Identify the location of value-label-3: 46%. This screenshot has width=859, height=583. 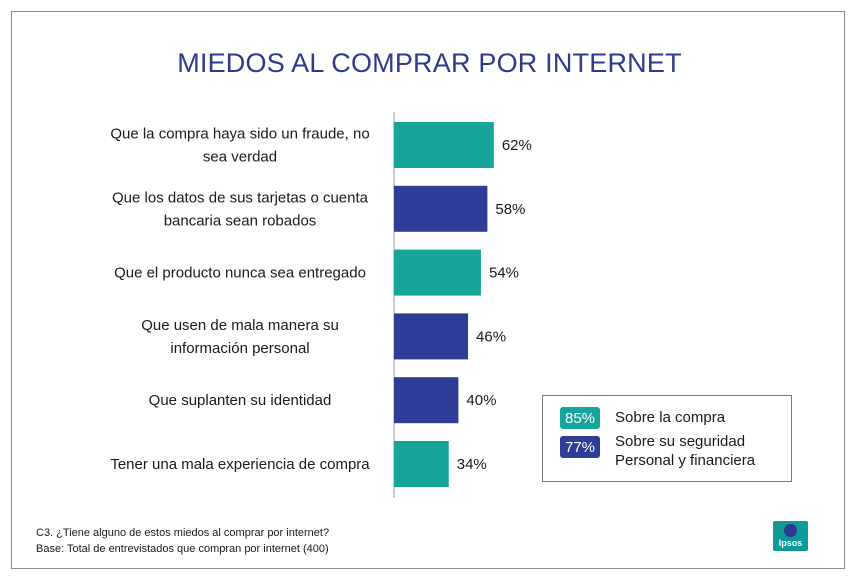
(491, 336).